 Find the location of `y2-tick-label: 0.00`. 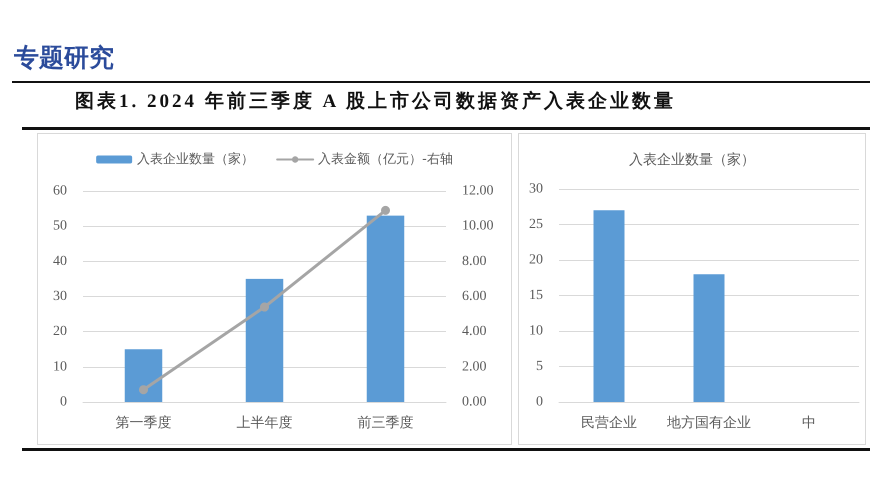

y2-tick-label: 0.00 is located at coordinates (474, 402).